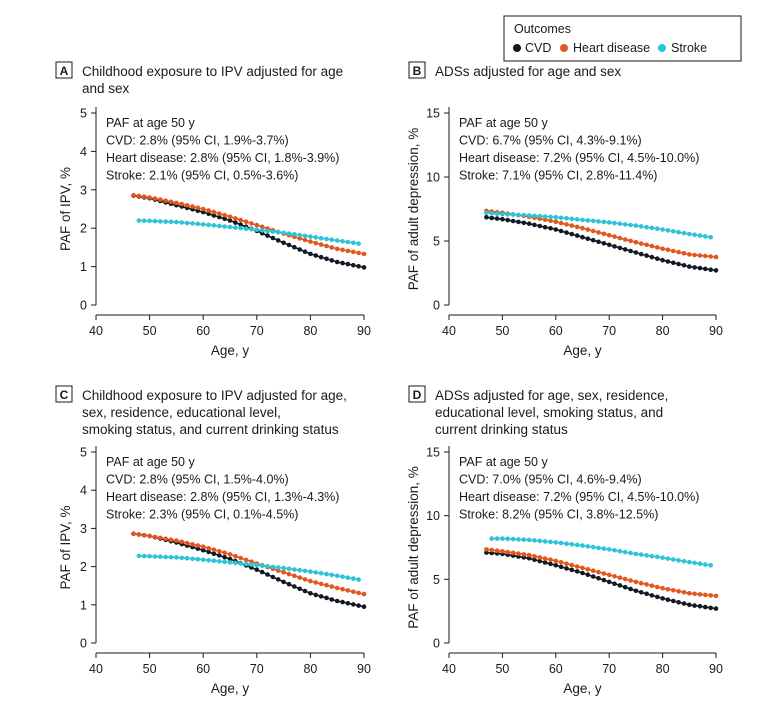 Image resolution: width=780 pixels, height=708 pixels. What do you see at coordinates (601, 580) in the screenshot?
I see `series-line-cvd` at bounding box center [601, 580].